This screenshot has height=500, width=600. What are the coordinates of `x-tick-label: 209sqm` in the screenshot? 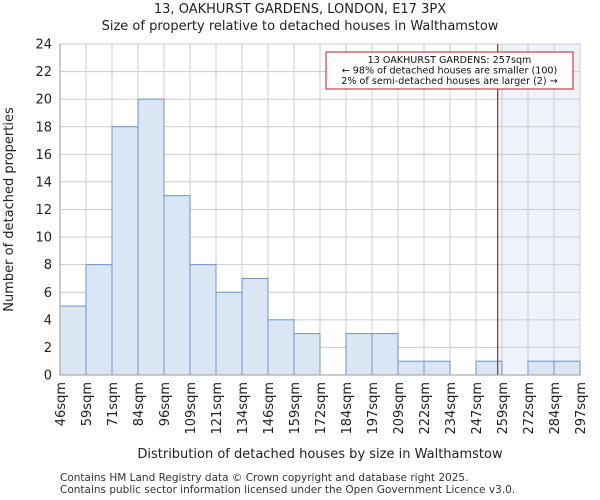 It's located at (399, 408).